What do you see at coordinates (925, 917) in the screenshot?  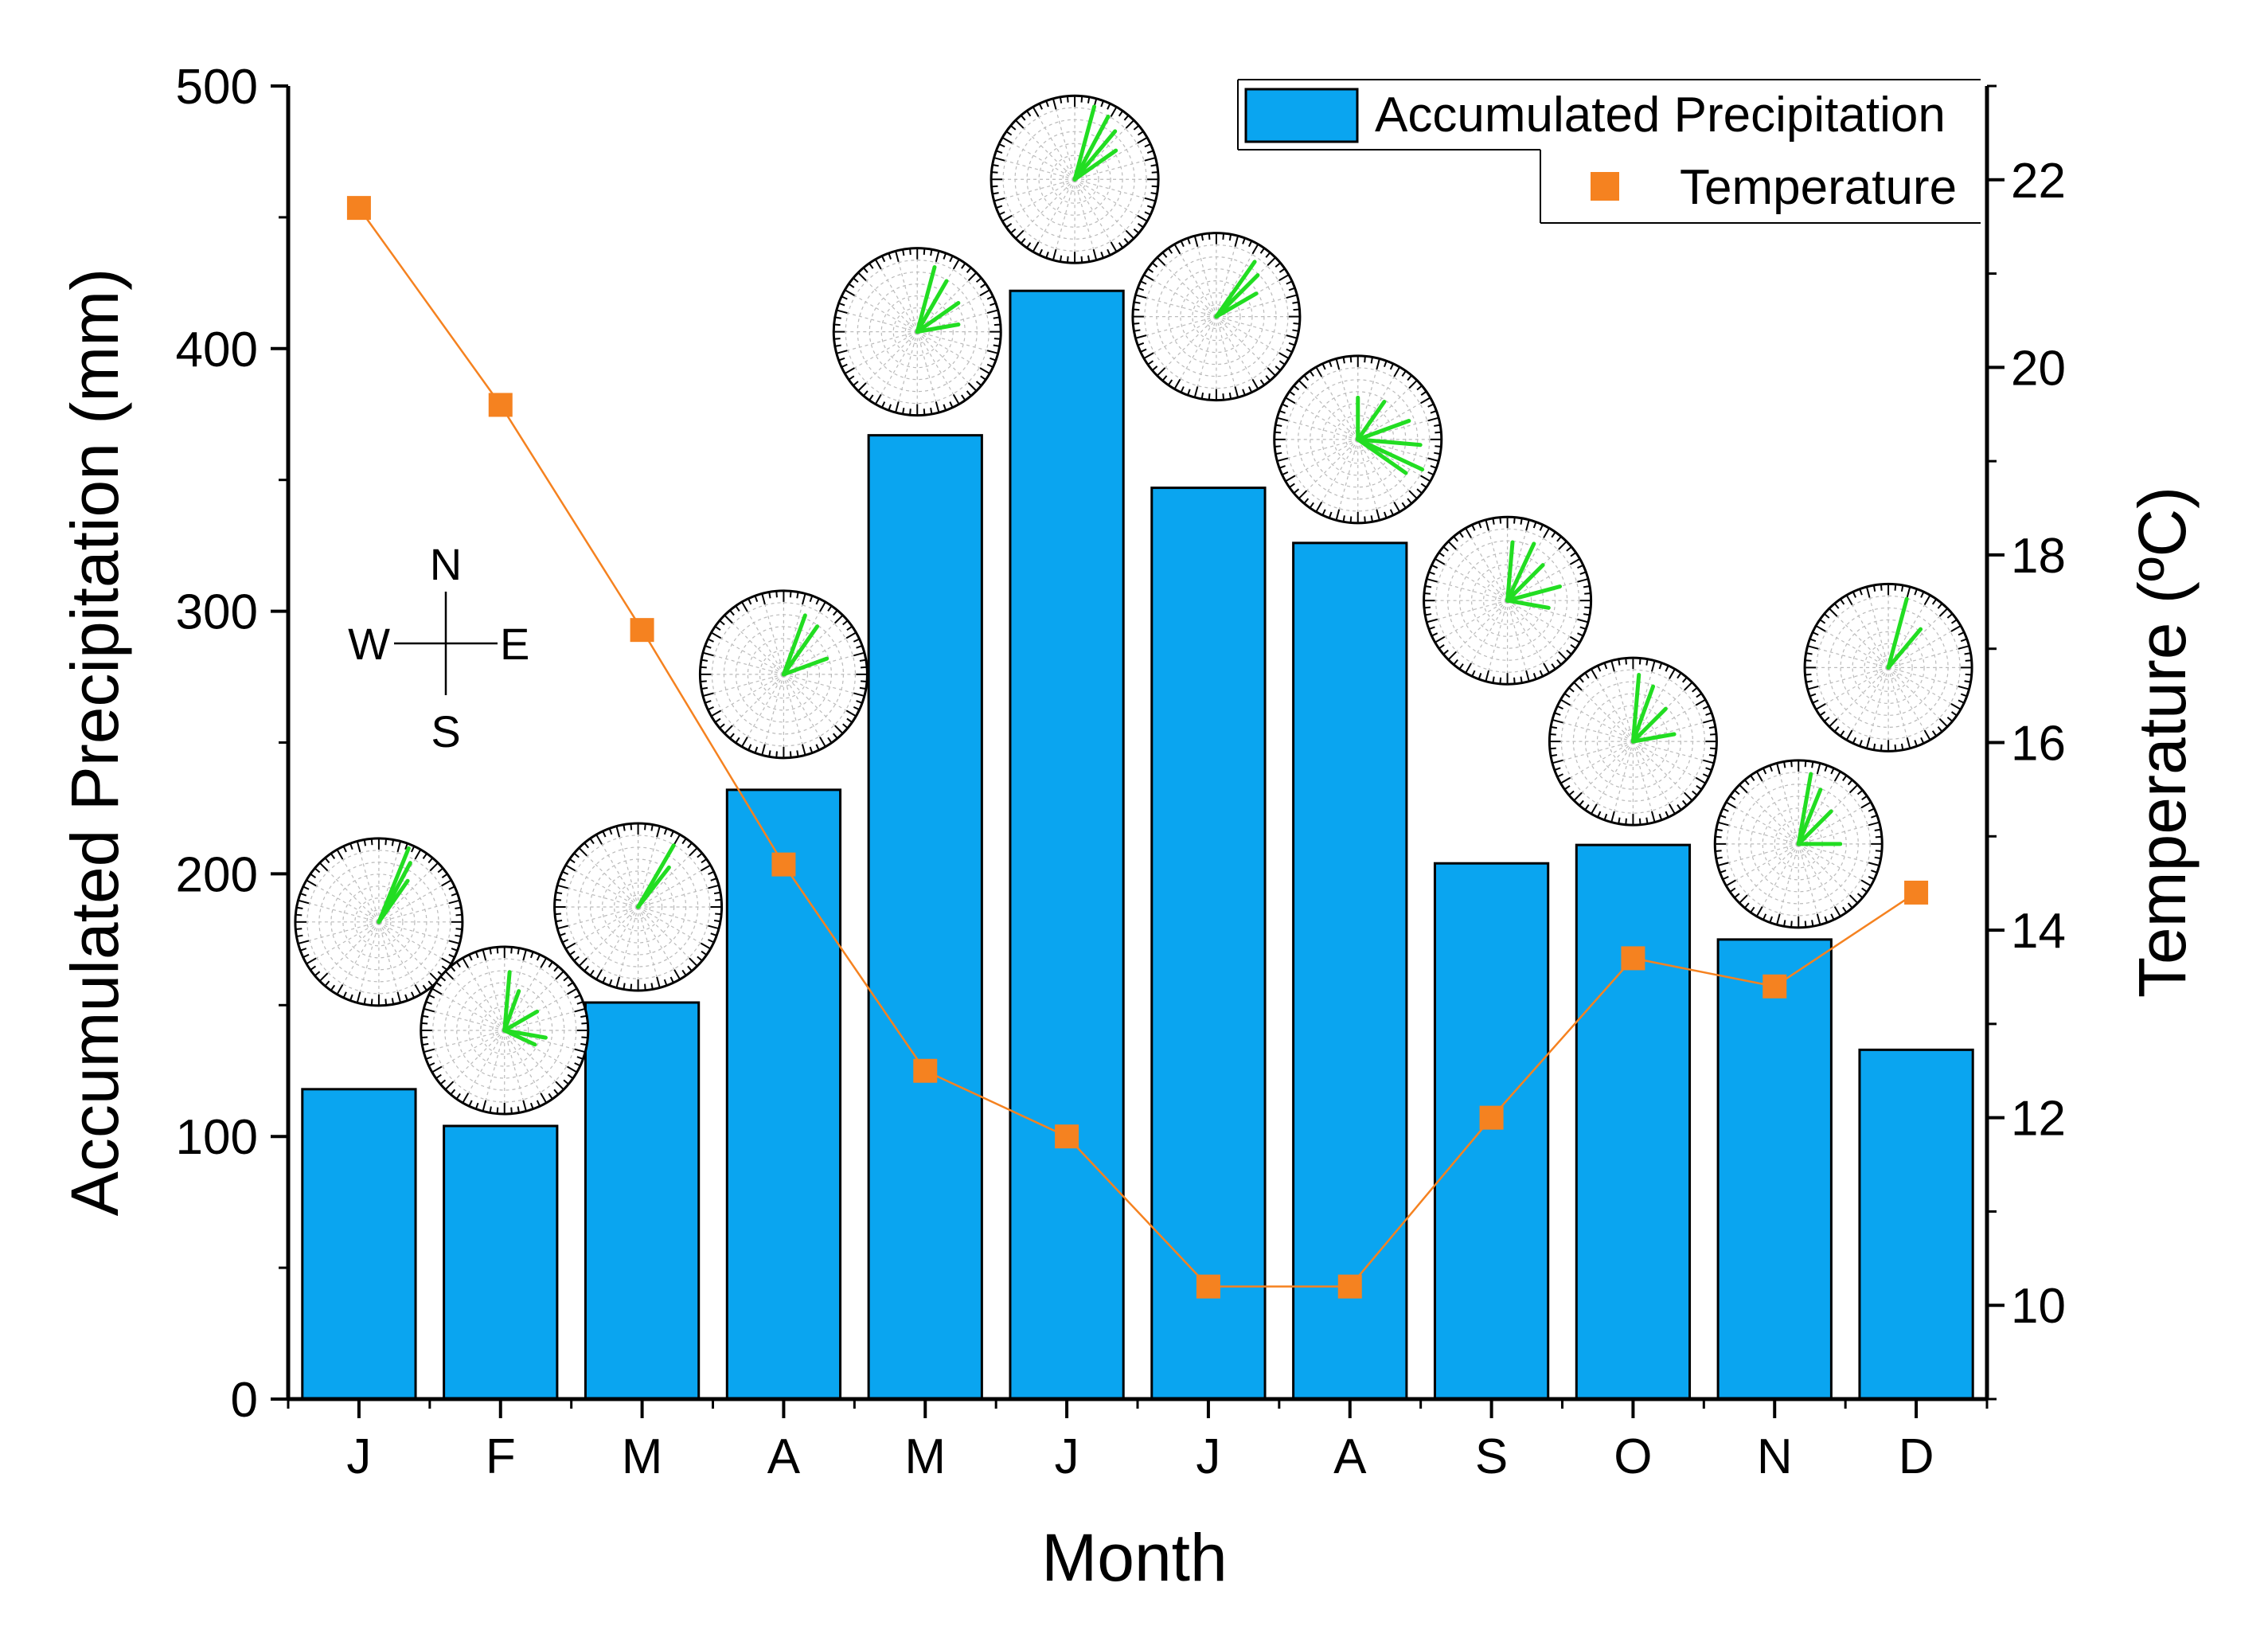 I see `precipitation-bar` at bounding box center [925, 917].